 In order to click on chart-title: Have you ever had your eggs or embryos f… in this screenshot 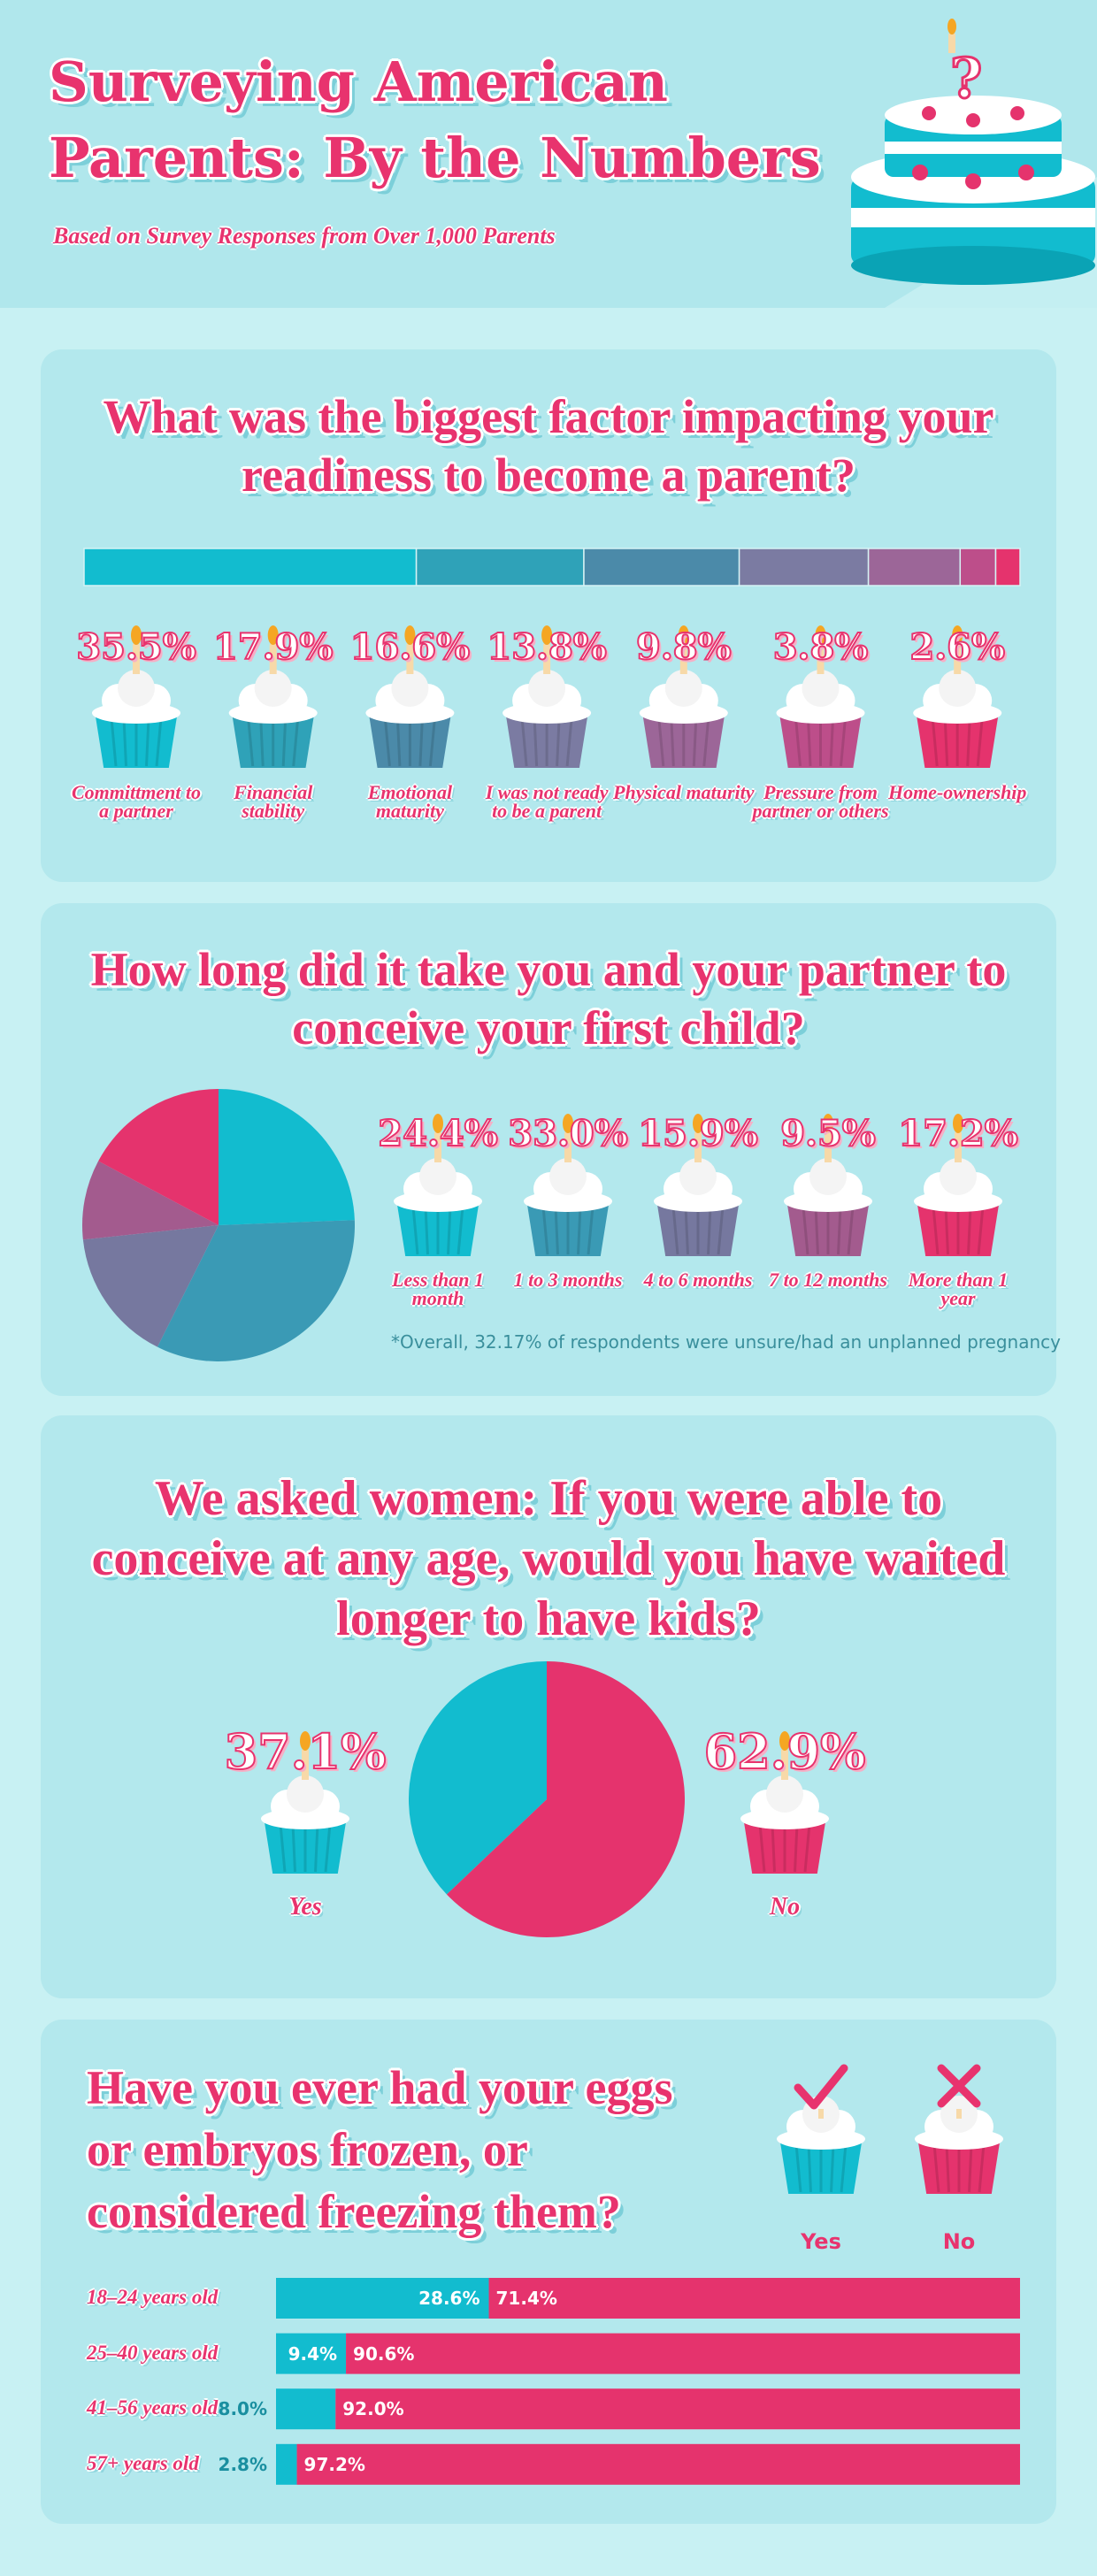, I will do `click(380, 2149)`.